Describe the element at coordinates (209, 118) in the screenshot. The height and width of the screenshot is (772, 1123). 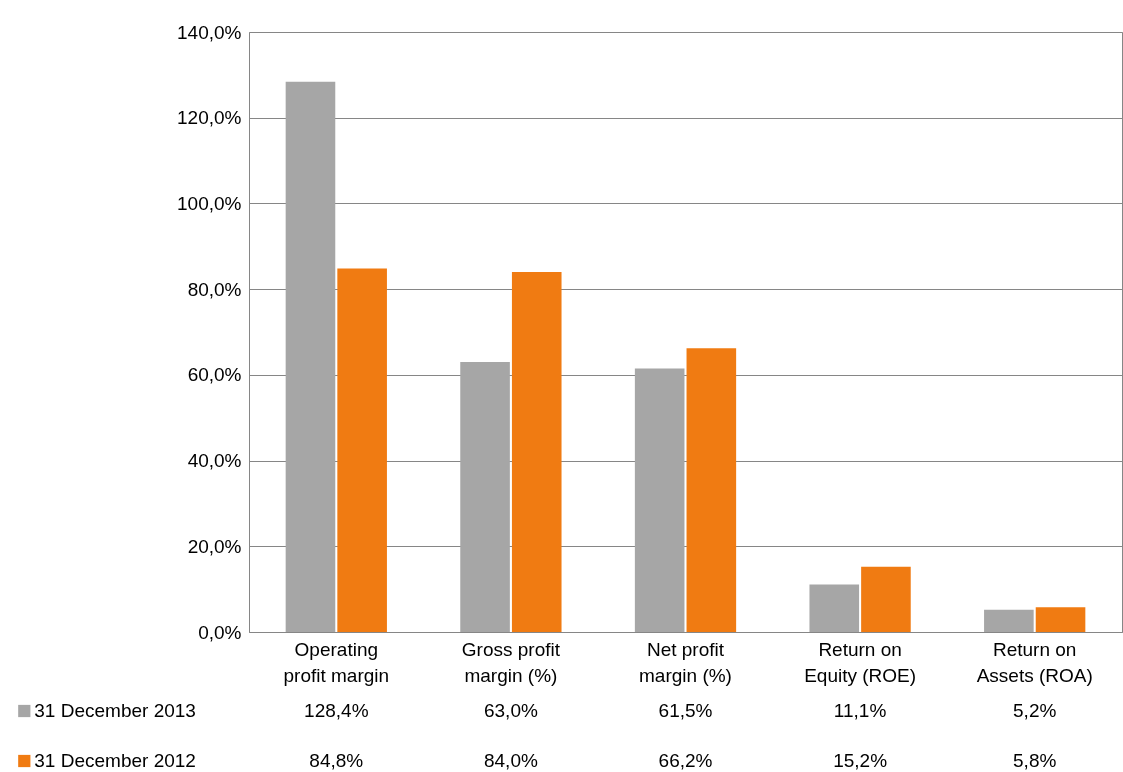
I see `y-tick-label: 120,0%` at that location.